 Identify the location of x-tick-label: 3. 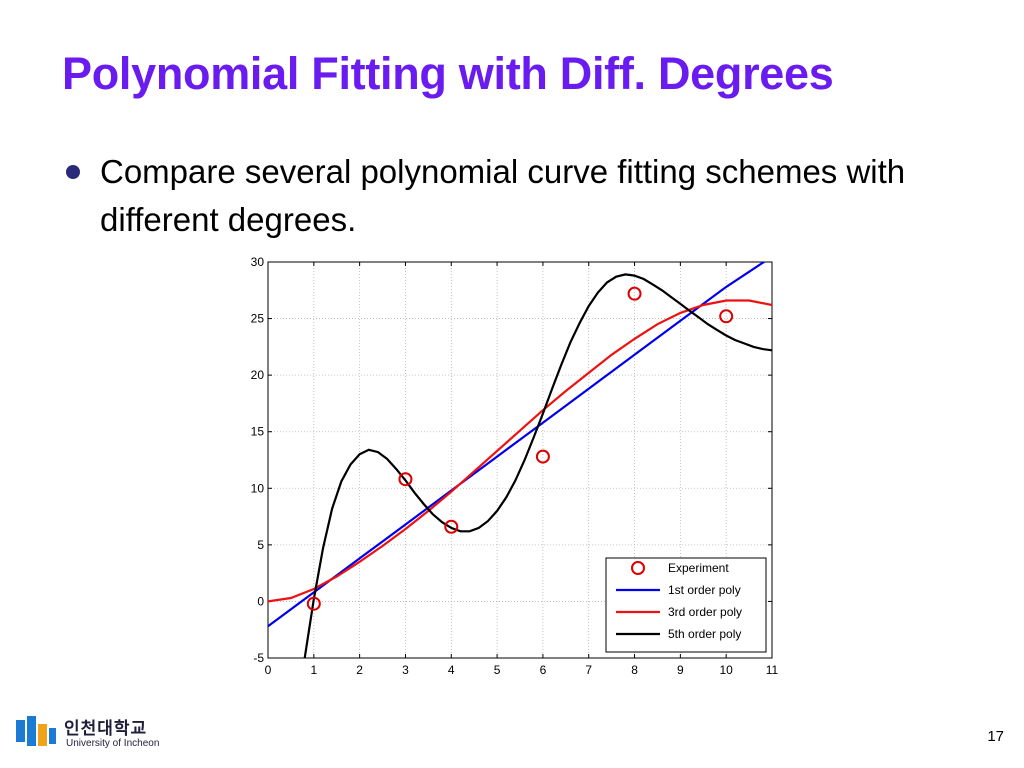
(405, 670).